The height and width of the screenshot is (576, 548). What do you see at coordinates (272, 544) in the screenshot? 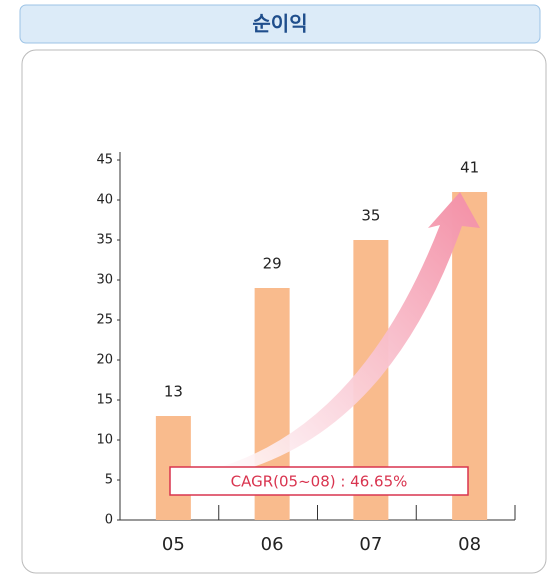
I see `x-tick-label: 06` at bounding box center [272, 544].